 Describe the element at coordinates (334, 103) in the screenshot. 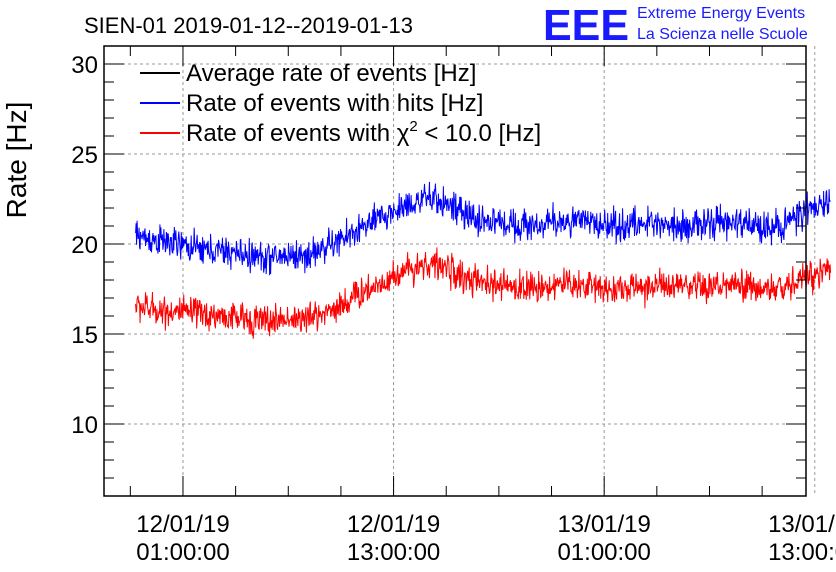

I see `legend-label-hits: Rate of events with hits [Hz]` at that location.